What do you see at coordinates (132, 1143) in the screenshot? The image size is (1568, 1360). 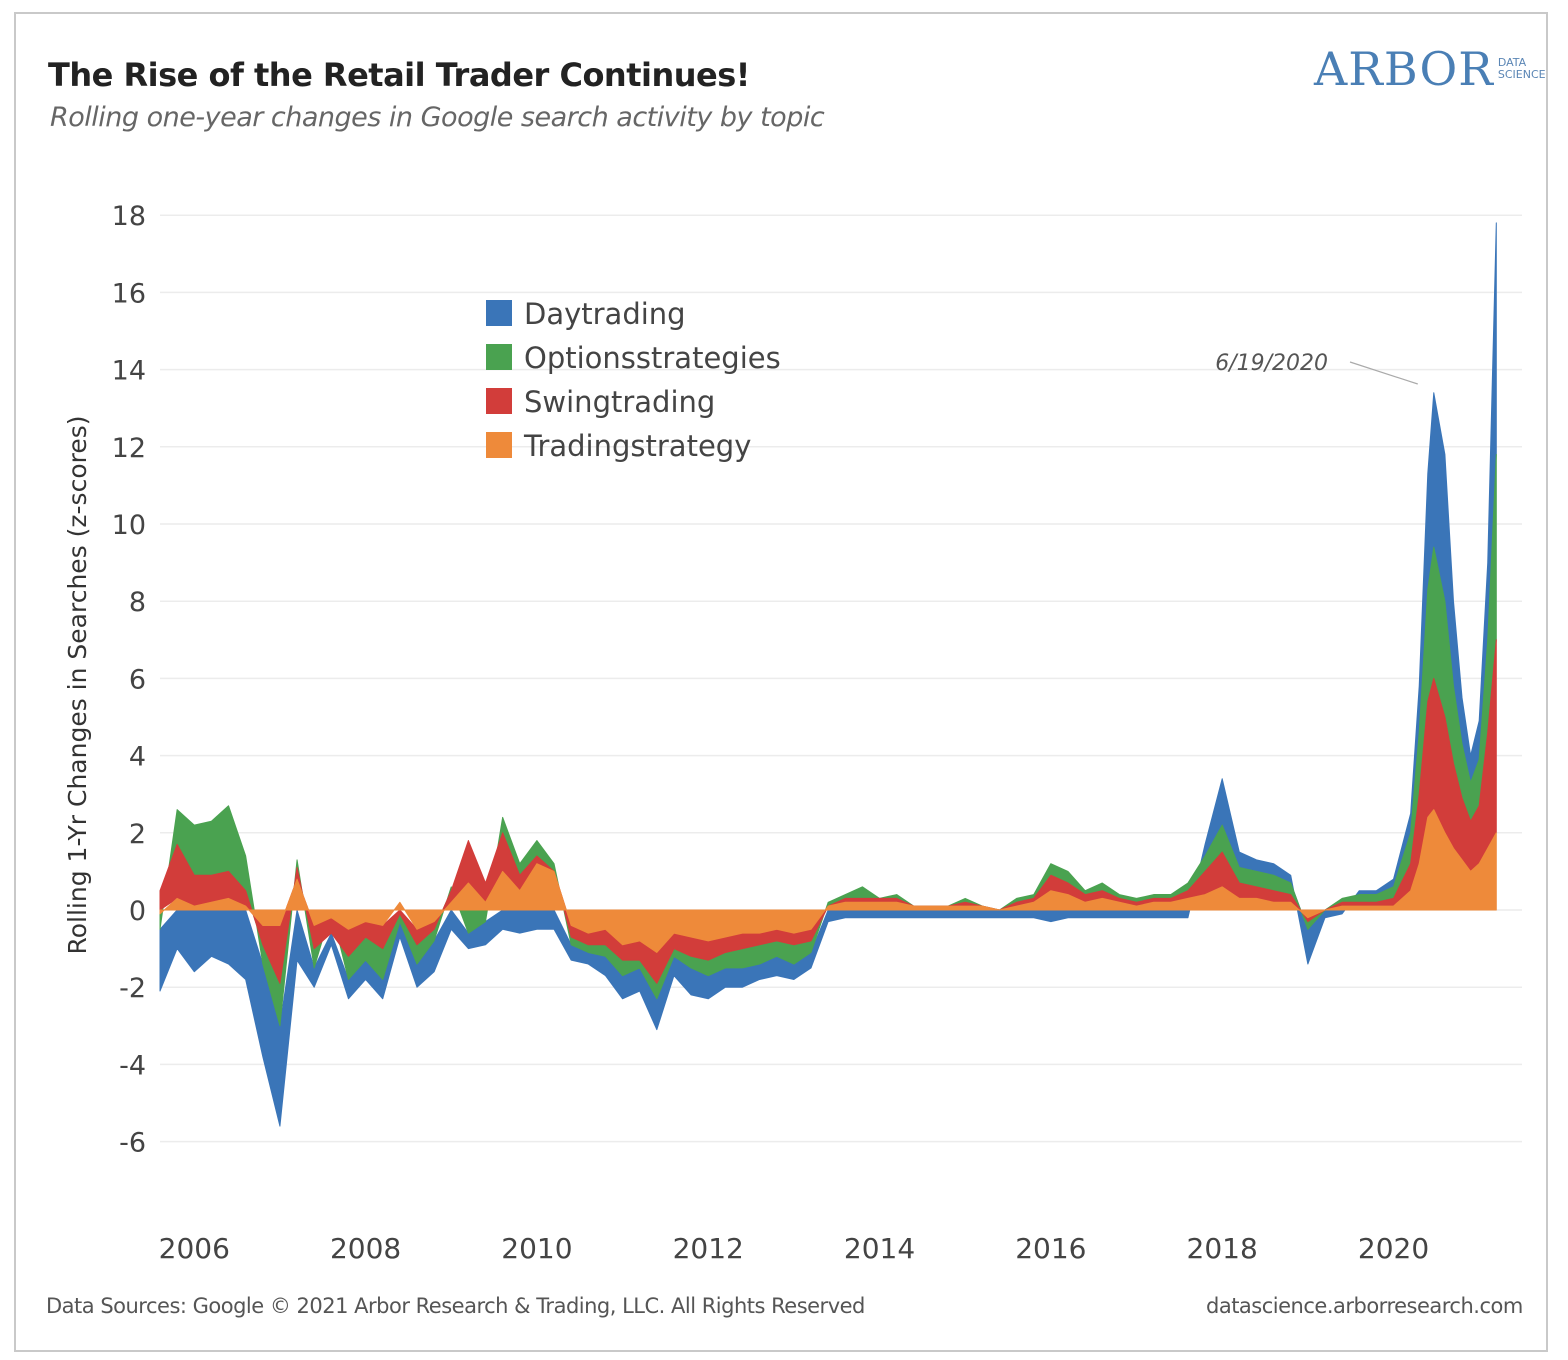 I see `y-tick-label: -6` at bounding box center [132, 1143].